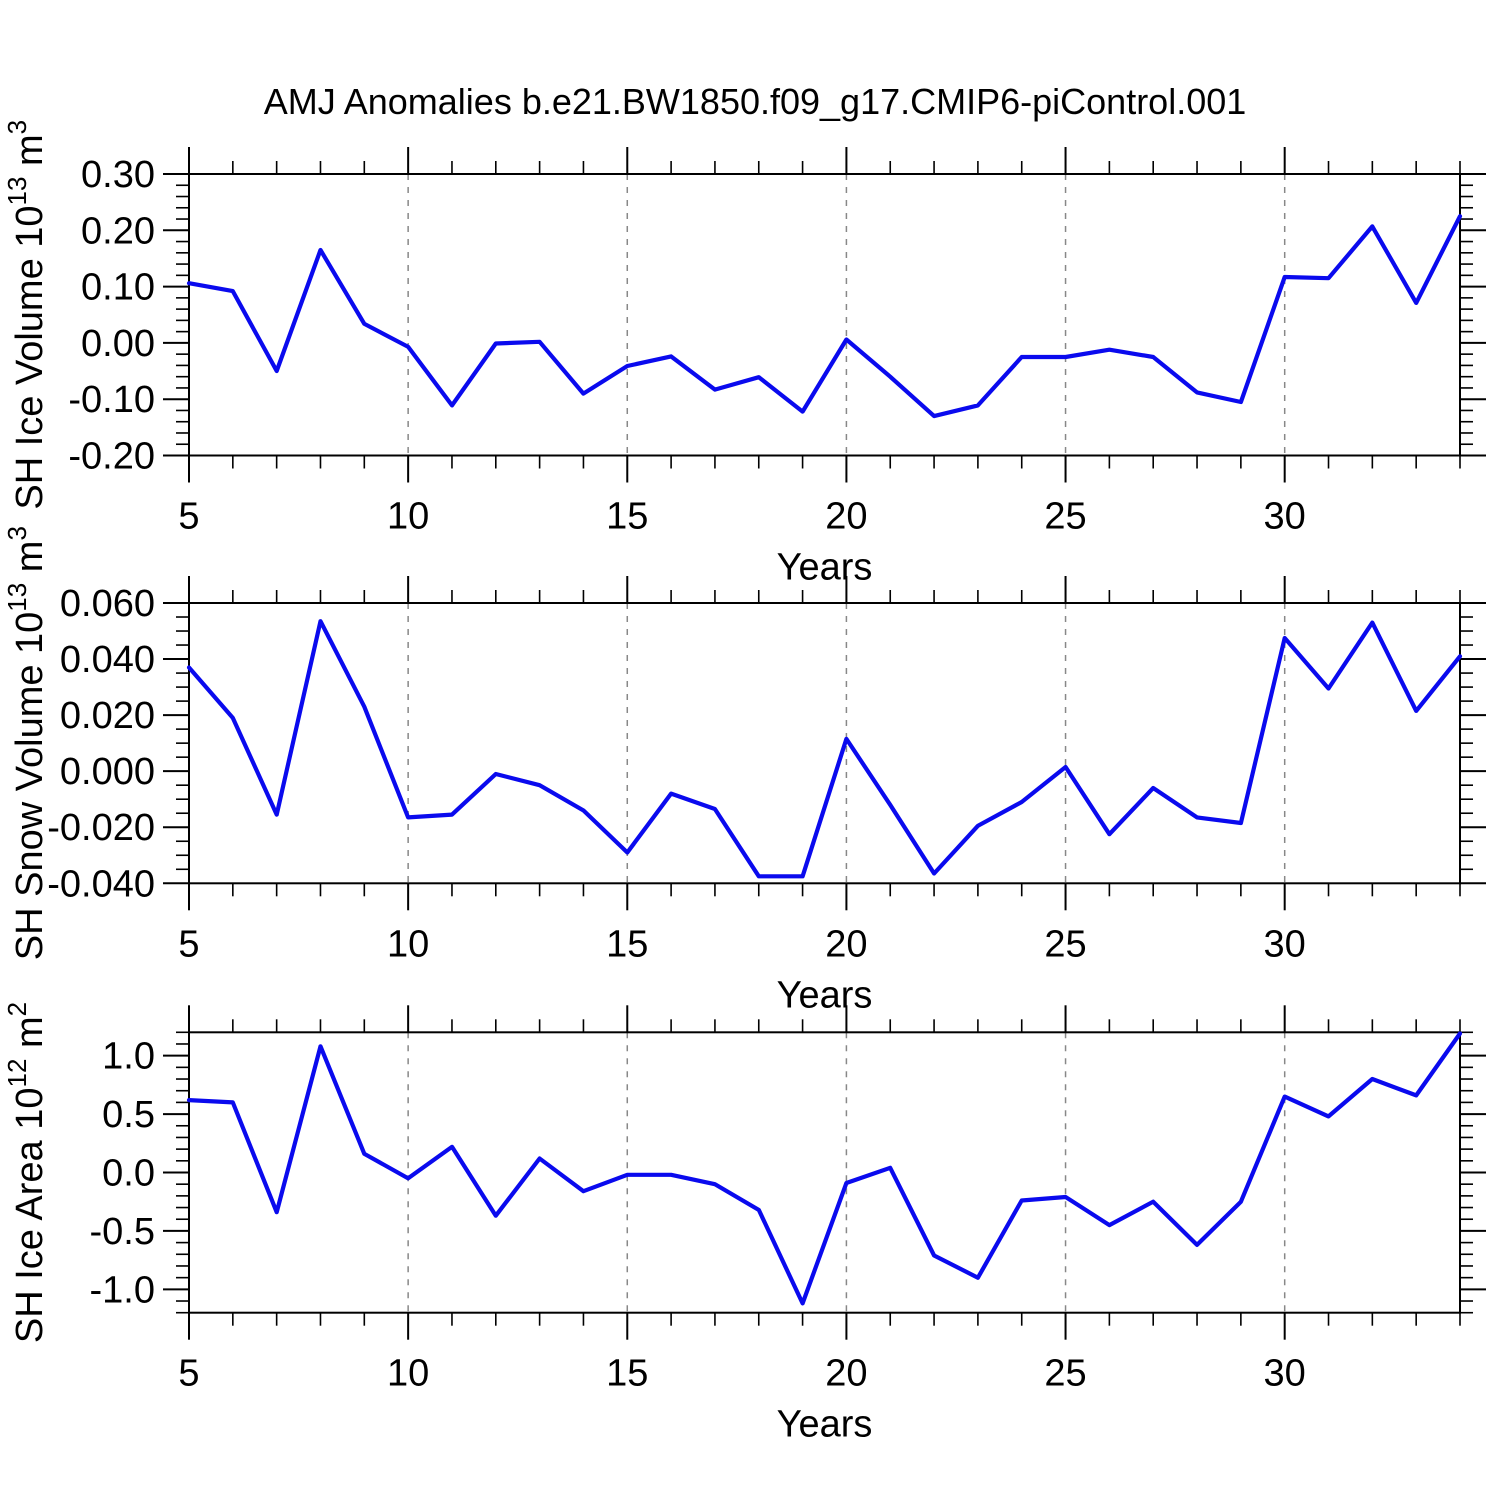 The height and width of the screenshot is (1500, 1500). Describe the element at coordinates (122, 1290) in the screenshot. I see `y-tick-label: -1.0` at that location.